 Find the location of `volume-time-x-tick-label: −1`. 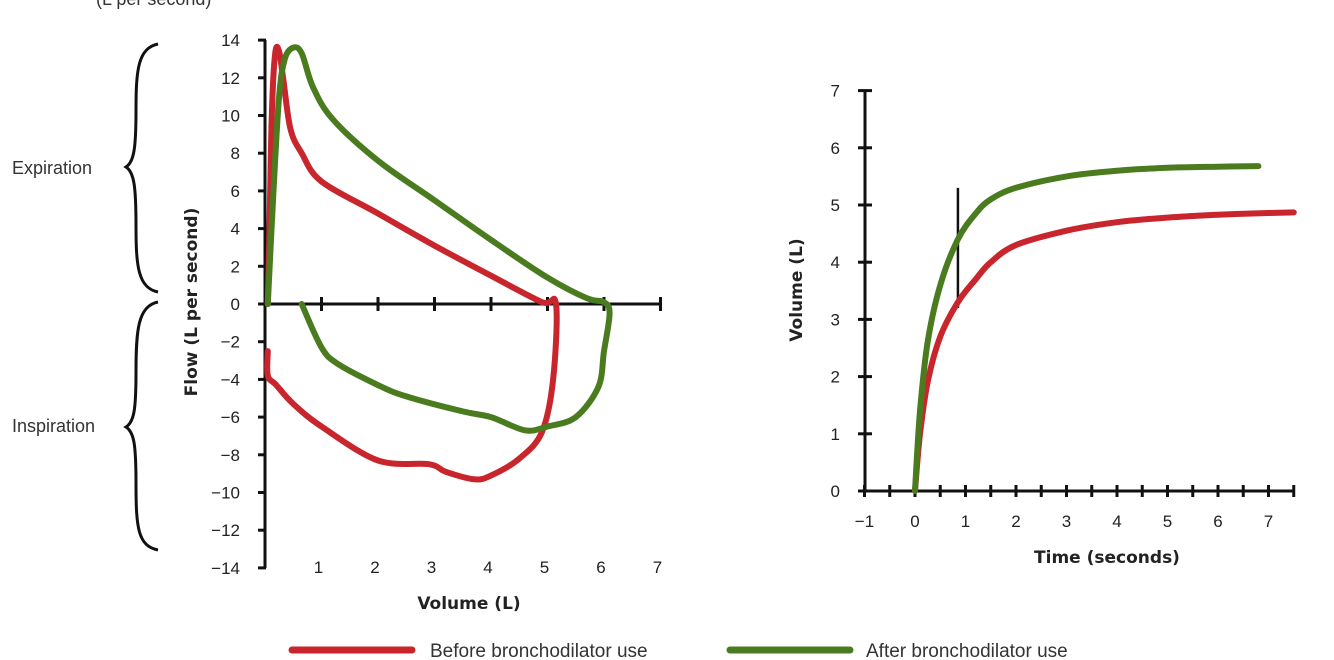

volume-time-x-tick-label: −1 is located at coordinates (864, 521).